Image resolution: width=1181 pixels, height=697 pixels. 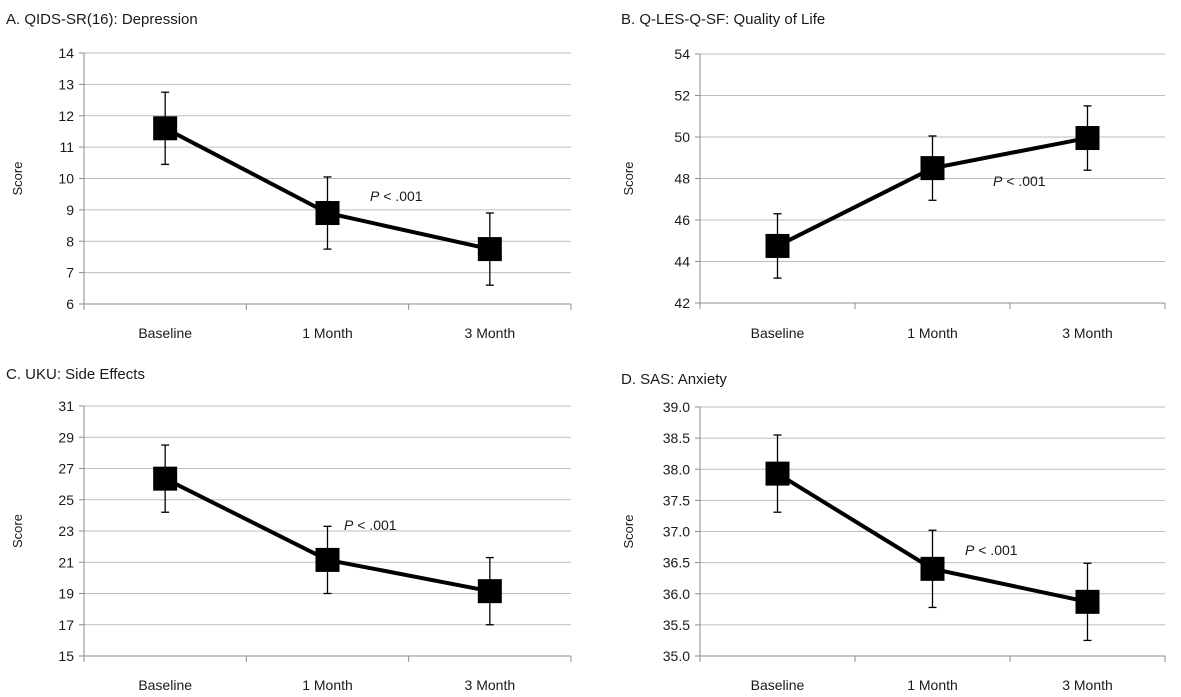 I want to click on panel-c-p-value-text: < .001, so click(x=374, y=525).